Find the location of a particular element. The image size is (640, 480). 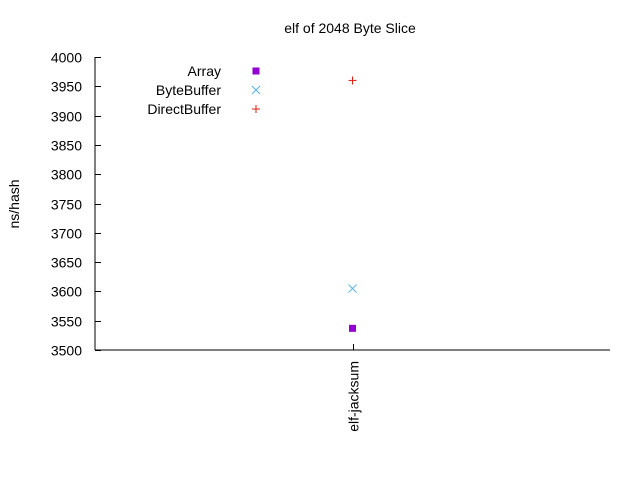

data-points is located at coordinates (352, 204).